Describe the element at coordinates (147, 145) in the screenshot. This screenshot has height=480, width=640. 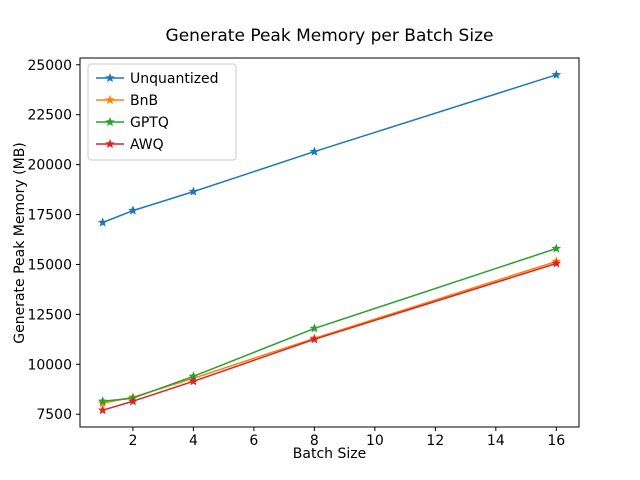
I see `legend-label-awq: AWQ` at that location.